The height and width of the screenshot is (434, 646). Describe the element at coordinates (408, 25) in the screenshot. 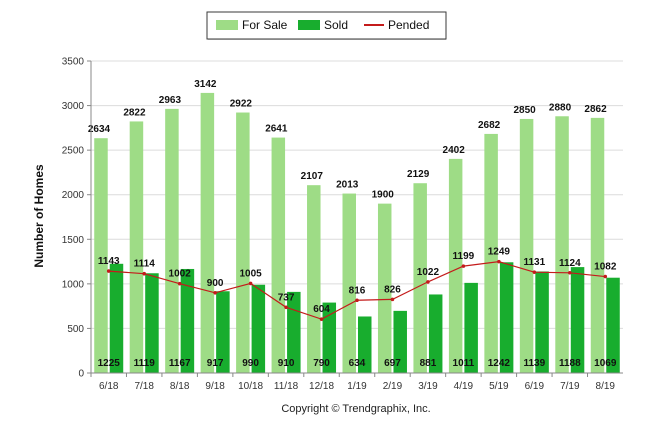

I see `legend-label-pended: Pended` at that location.